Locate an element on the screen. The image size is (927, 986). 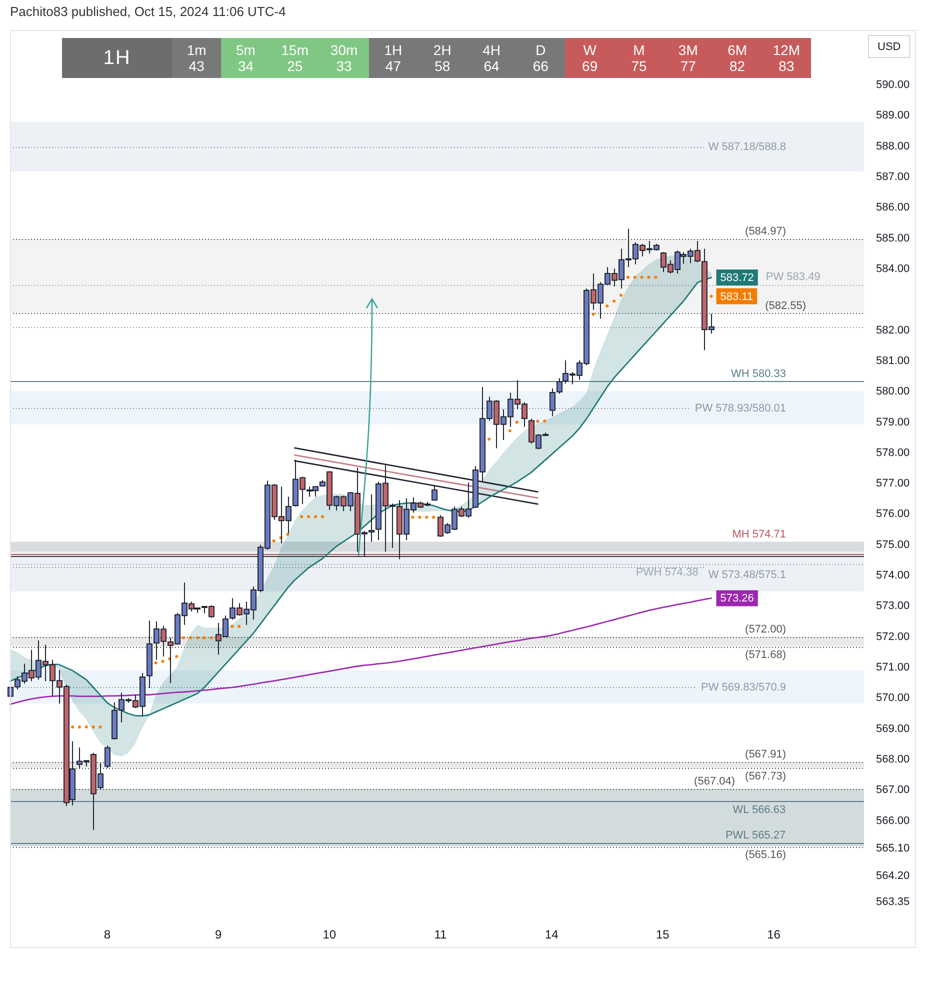
y-tick-label: 588.00 is located at coordinates (893, 146).